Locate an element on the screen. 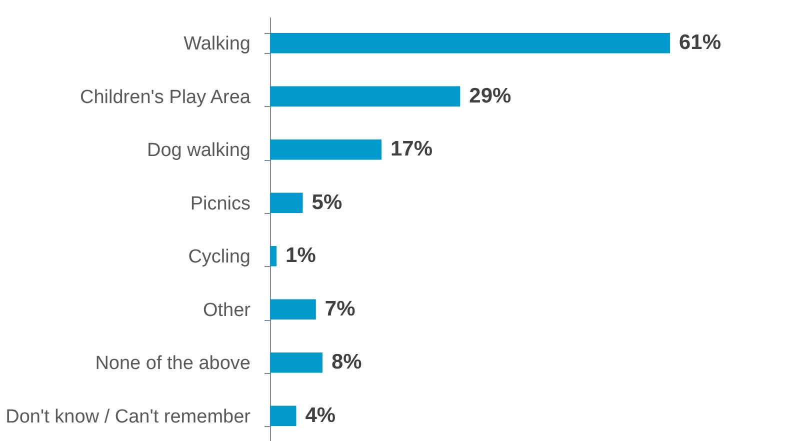 This screenshot has height=441, width=803. y-tick-label: Other is located at coordinates (227, 310).